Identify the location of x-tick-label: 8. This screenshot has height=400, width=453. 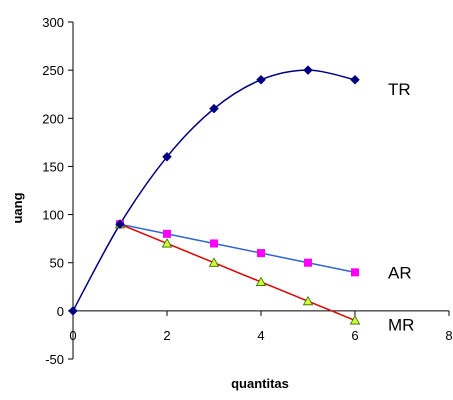
(448, 335).